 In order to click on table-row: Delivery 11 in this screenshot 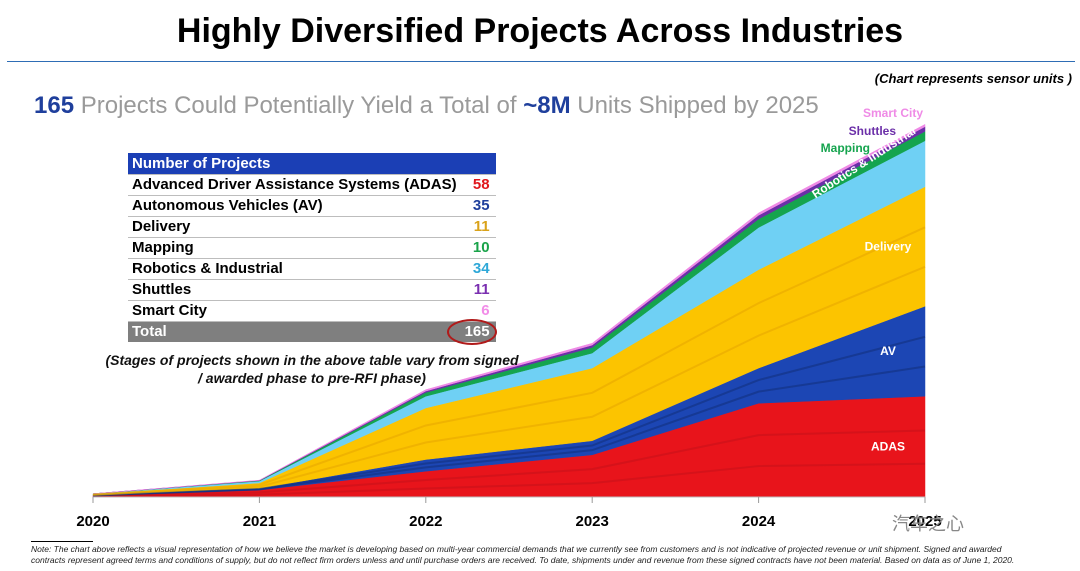, I will do `click(312, 227)`.